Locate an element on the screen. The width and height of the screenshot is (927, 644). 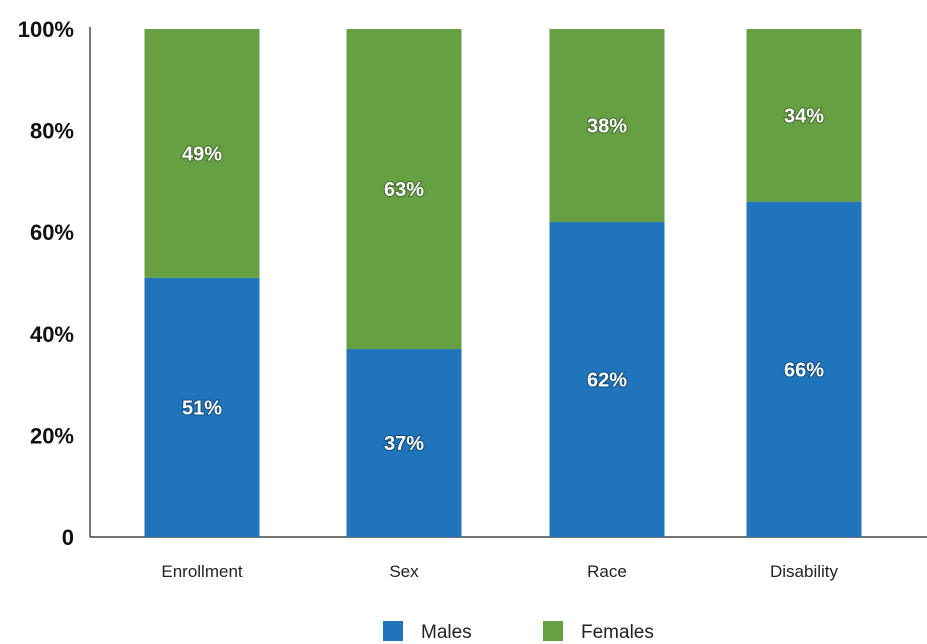
data-label: 34% is located at coordinates (804, 116).